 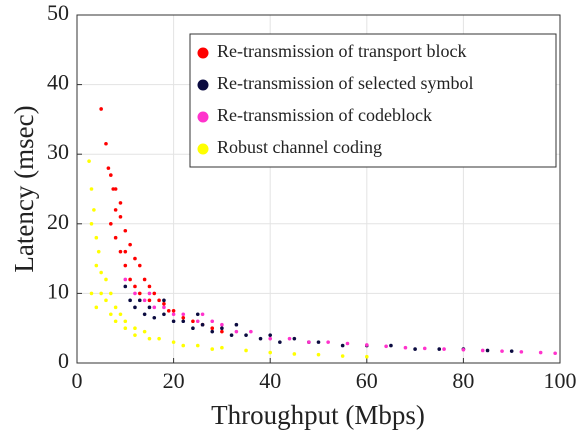 What do you see at coordinates (24, 188) in the screenshot?
I see `y-axis-label: Latency (msec)` at bounding box center [24, 188].